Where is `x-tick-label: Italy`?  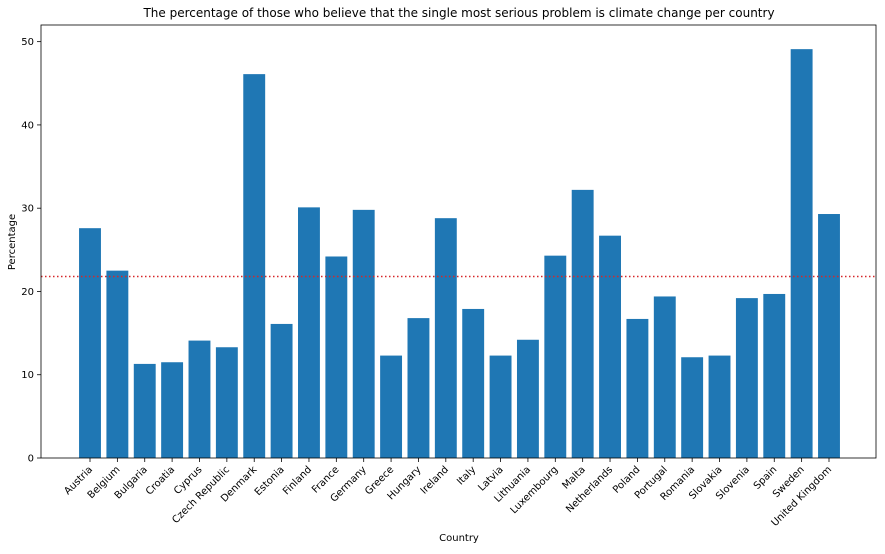 x-tick-label: Italy is located at coordinates (466, 475).